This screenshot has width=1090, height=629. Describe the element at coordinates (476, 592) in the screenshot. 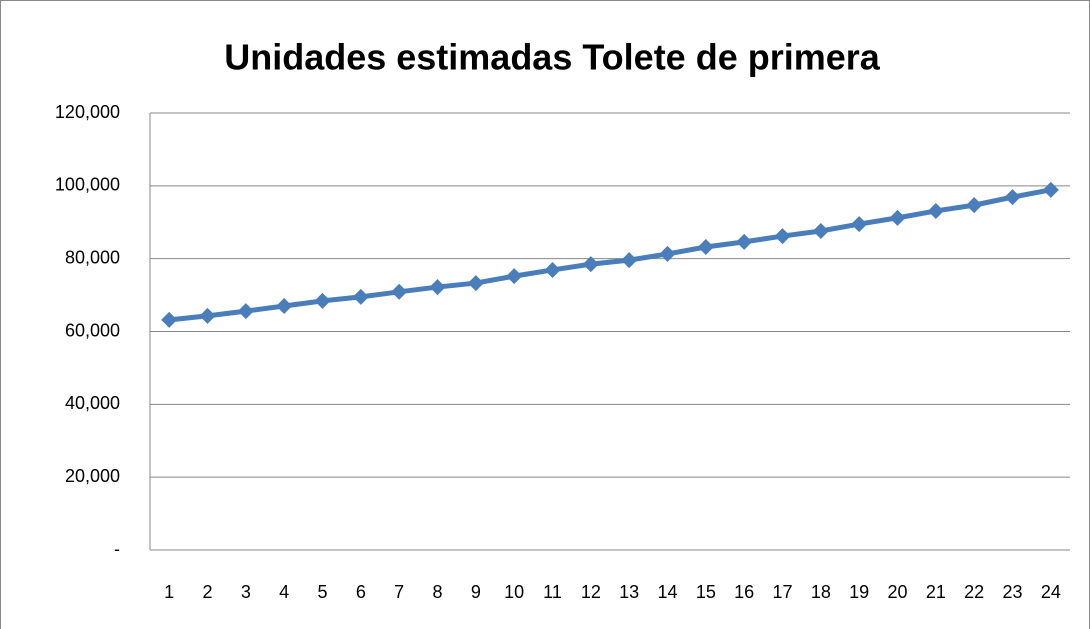

I see `x-tick-label: 9` at that location.